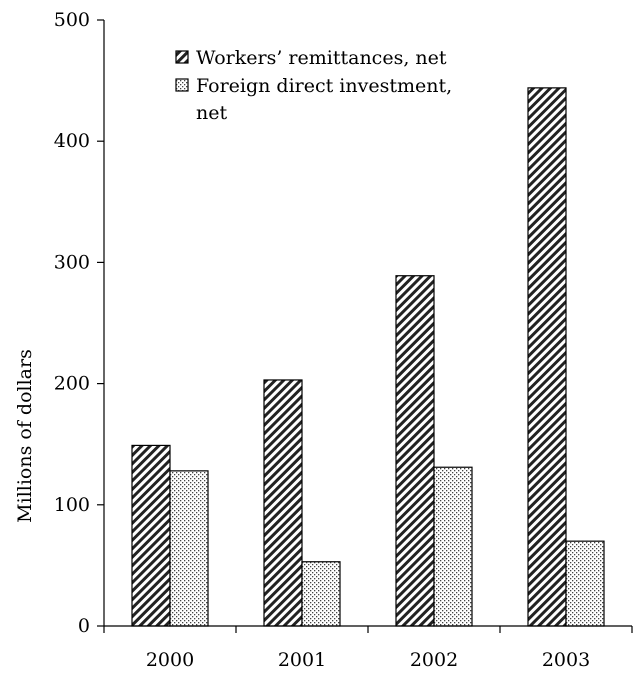  What do you see at coordinates (434, 660) in the screenshot?
I see `x-tick-label: 2002` at bounding box center [434, 660].